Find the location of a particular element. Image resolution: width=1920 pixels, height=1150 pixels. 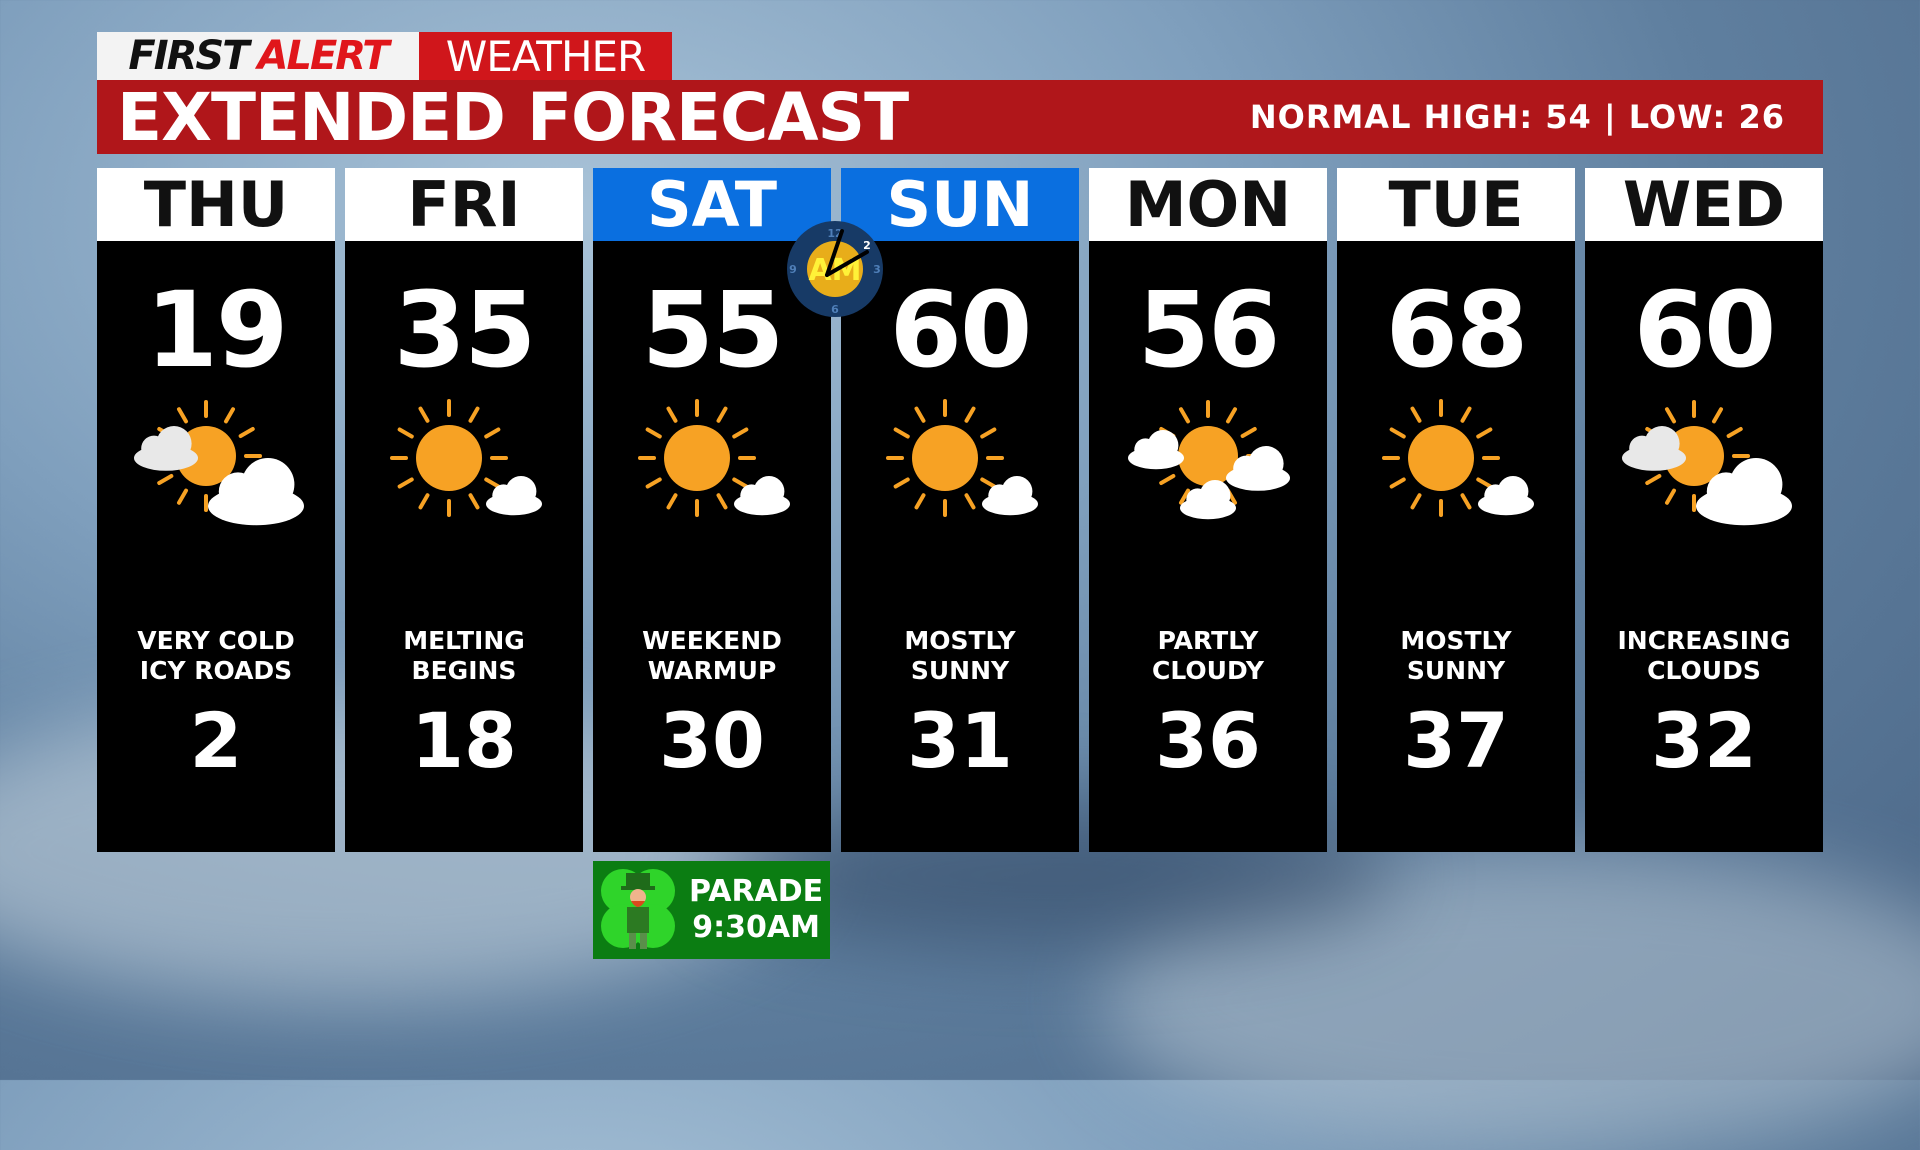

day-column-wed: WED 60 INCREASING CLOUDS 32 is located at coordinates (1704, 510).